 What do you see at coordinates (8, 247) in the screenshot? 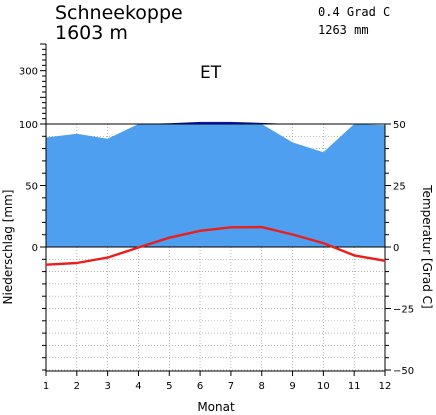
I see `left-axis-title: Niederschlag [mm]` at bounding box center [8, 247].